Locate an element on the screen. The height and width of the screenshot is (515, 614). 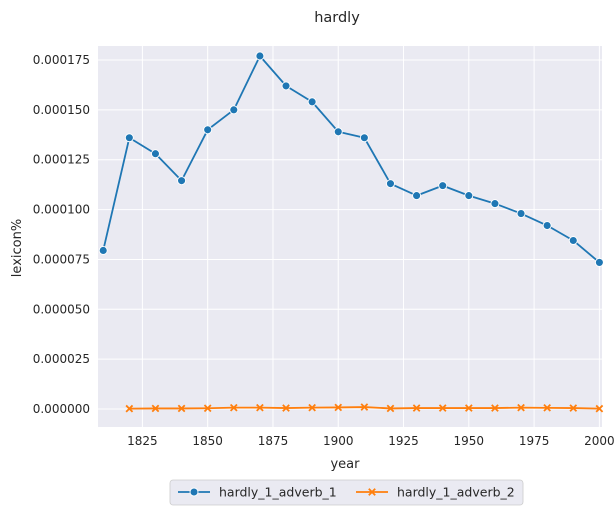
y-tick-label: 0.000175 is located at coordinates (61, 60).